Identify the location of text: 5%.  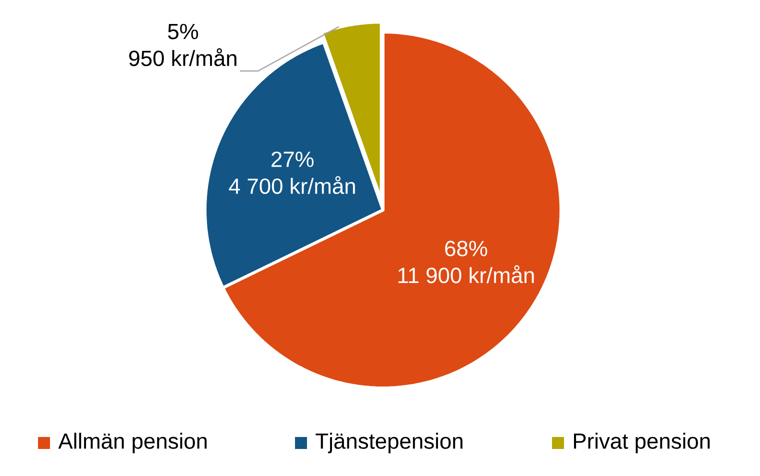
(183, 32).